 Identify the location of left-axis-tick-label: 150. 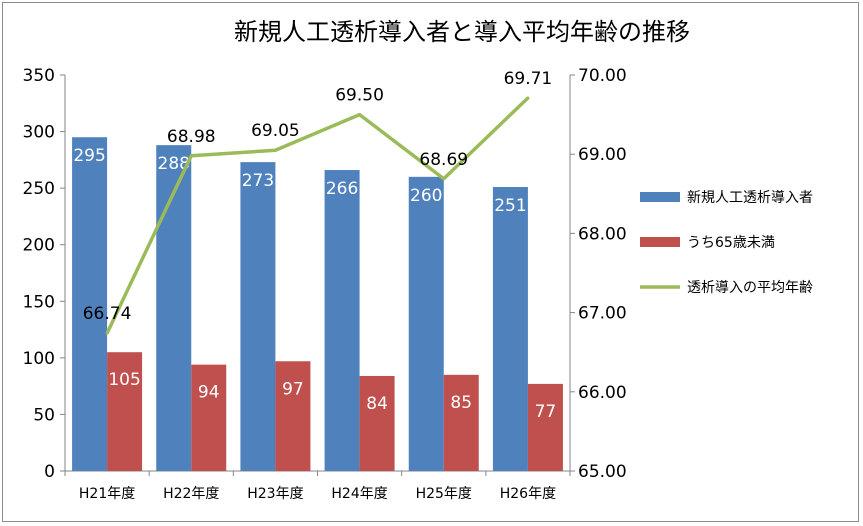
(39, 302).